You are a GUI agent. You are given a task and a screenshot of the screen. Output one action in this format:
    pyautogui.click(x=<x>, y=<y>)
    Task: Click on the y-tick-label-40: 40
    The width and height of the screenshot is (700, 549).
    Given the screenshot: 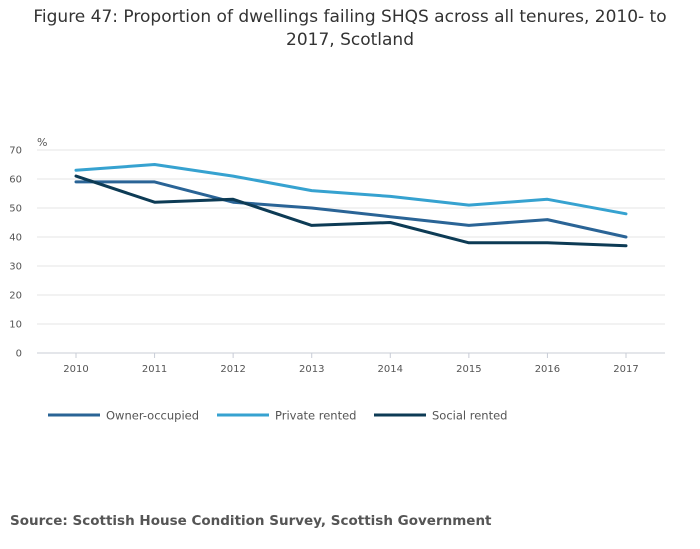 What is the action you would take?
    pyautogui.click(x=15, y=238)
    